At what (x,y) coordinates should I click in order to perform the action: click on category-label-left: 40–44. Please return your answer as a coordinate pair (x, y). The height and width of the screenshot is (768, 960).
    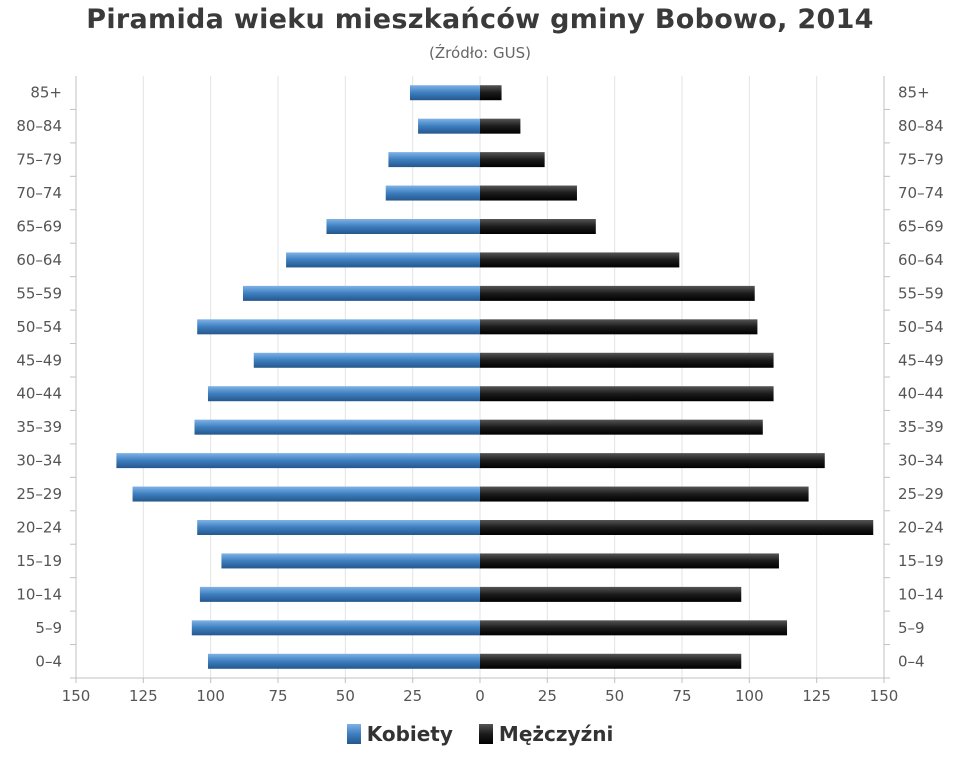
    Looking at the image, I should click on (39, 394).